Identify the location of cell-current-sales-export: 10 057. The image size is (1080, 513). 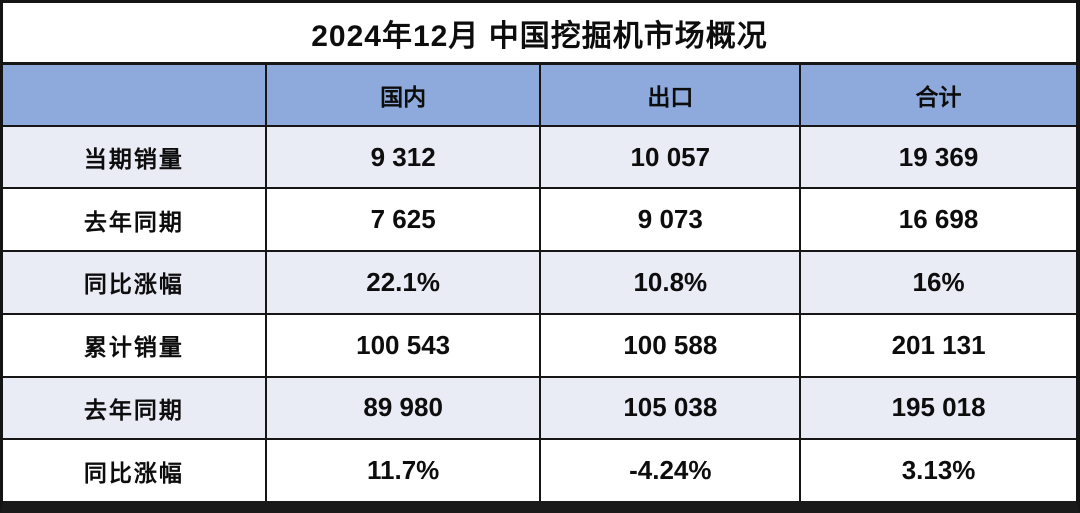
(669, 156).